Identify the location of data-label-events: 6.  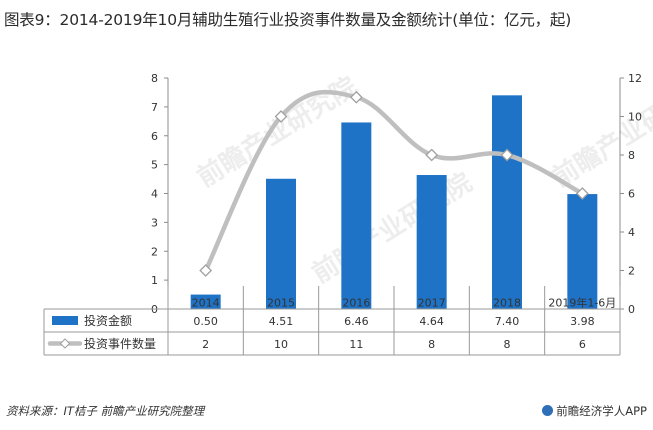
(582, 344).